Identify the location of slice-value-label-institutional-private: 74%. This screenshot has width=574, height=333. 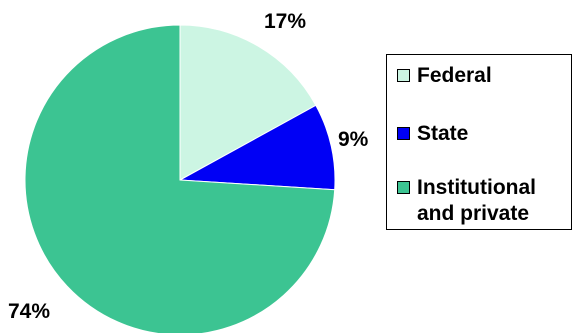
(29, 311).